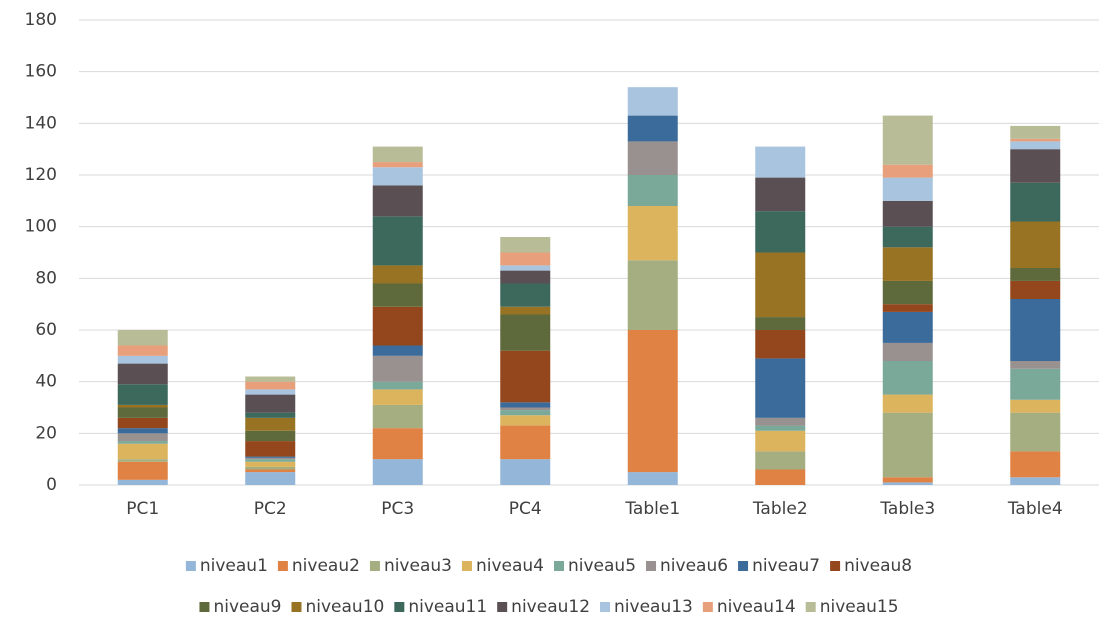 The height and width of the screenshot is (622, 1099). What do you see at coordinates (51, 485) in the screenshot?
I see `y-tick-label: 0` at bounding box center [51, 485].